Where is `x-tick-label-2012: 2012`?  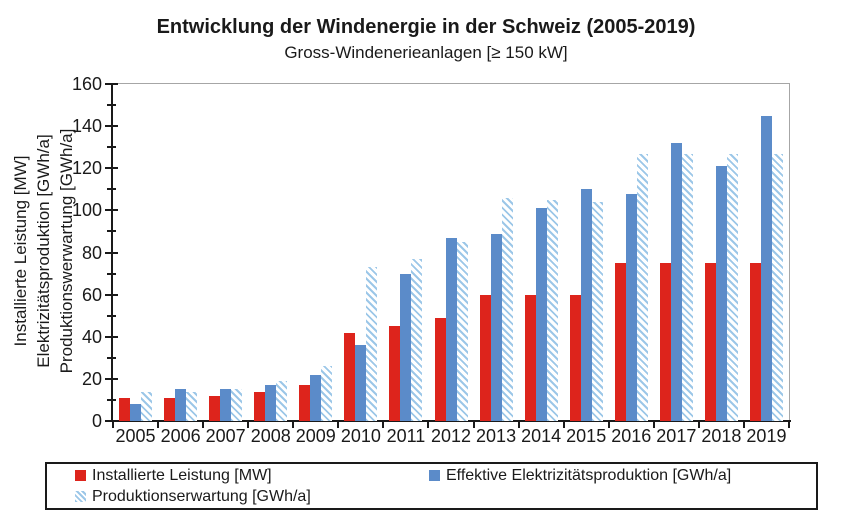 x-tick-label-2012: 2012 is located at coordinates (450, 436).